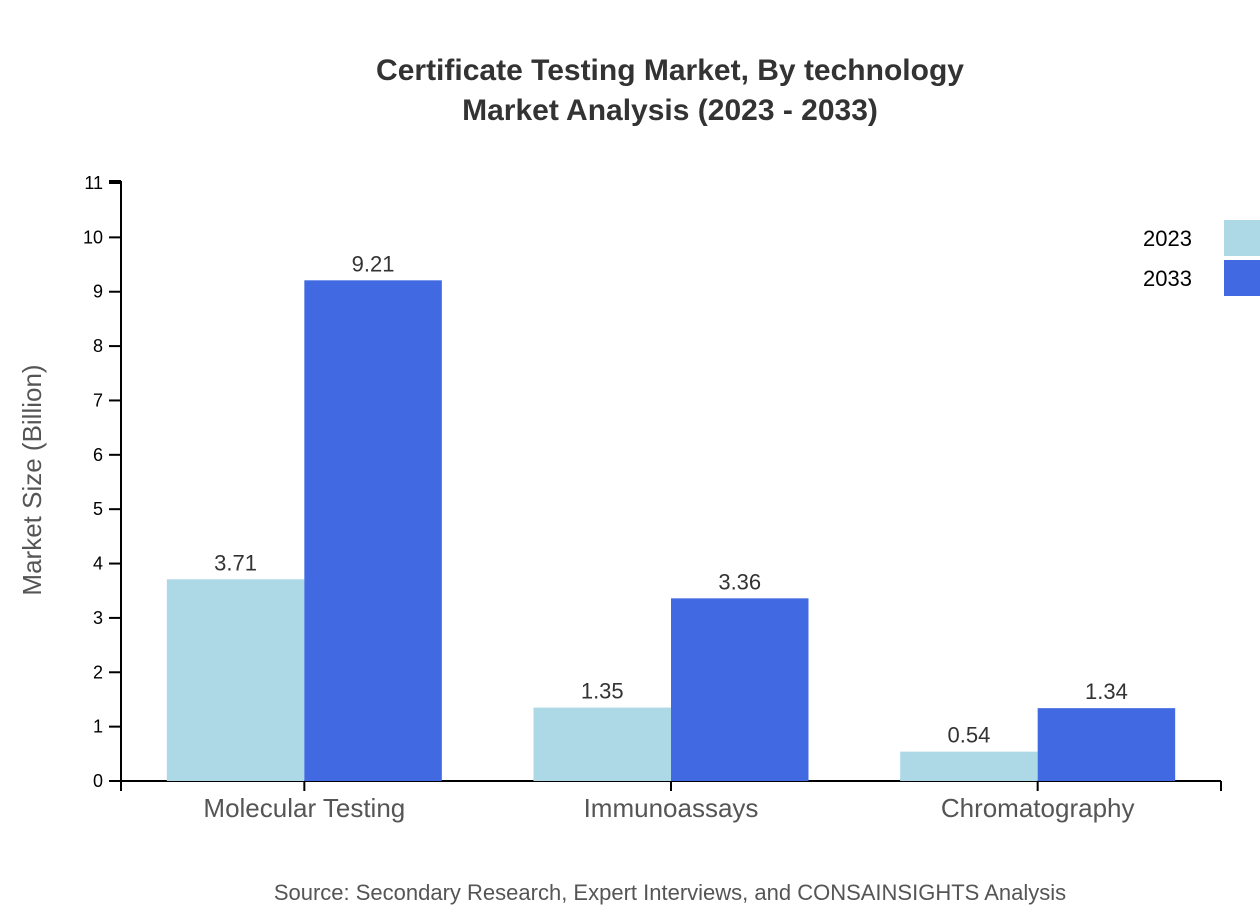 The width and height of the screenshot is (1260, 920). I want to click on legend-swatch-2023, so click(1242, 238).